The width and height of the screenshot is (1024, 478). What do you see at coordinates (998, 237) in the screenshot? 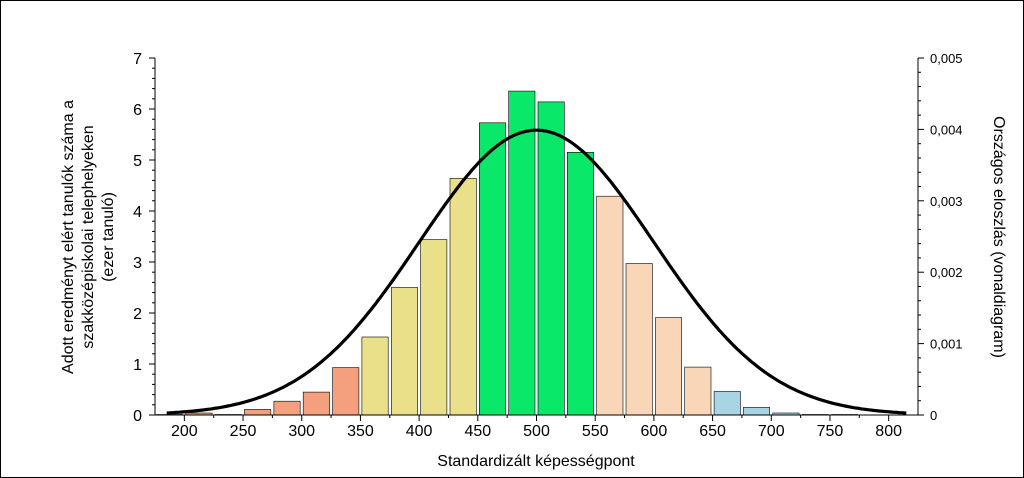
I see `y2-axis-title: Országos eloszlás (vonaldiagram)` at bounding box center [998, 237].